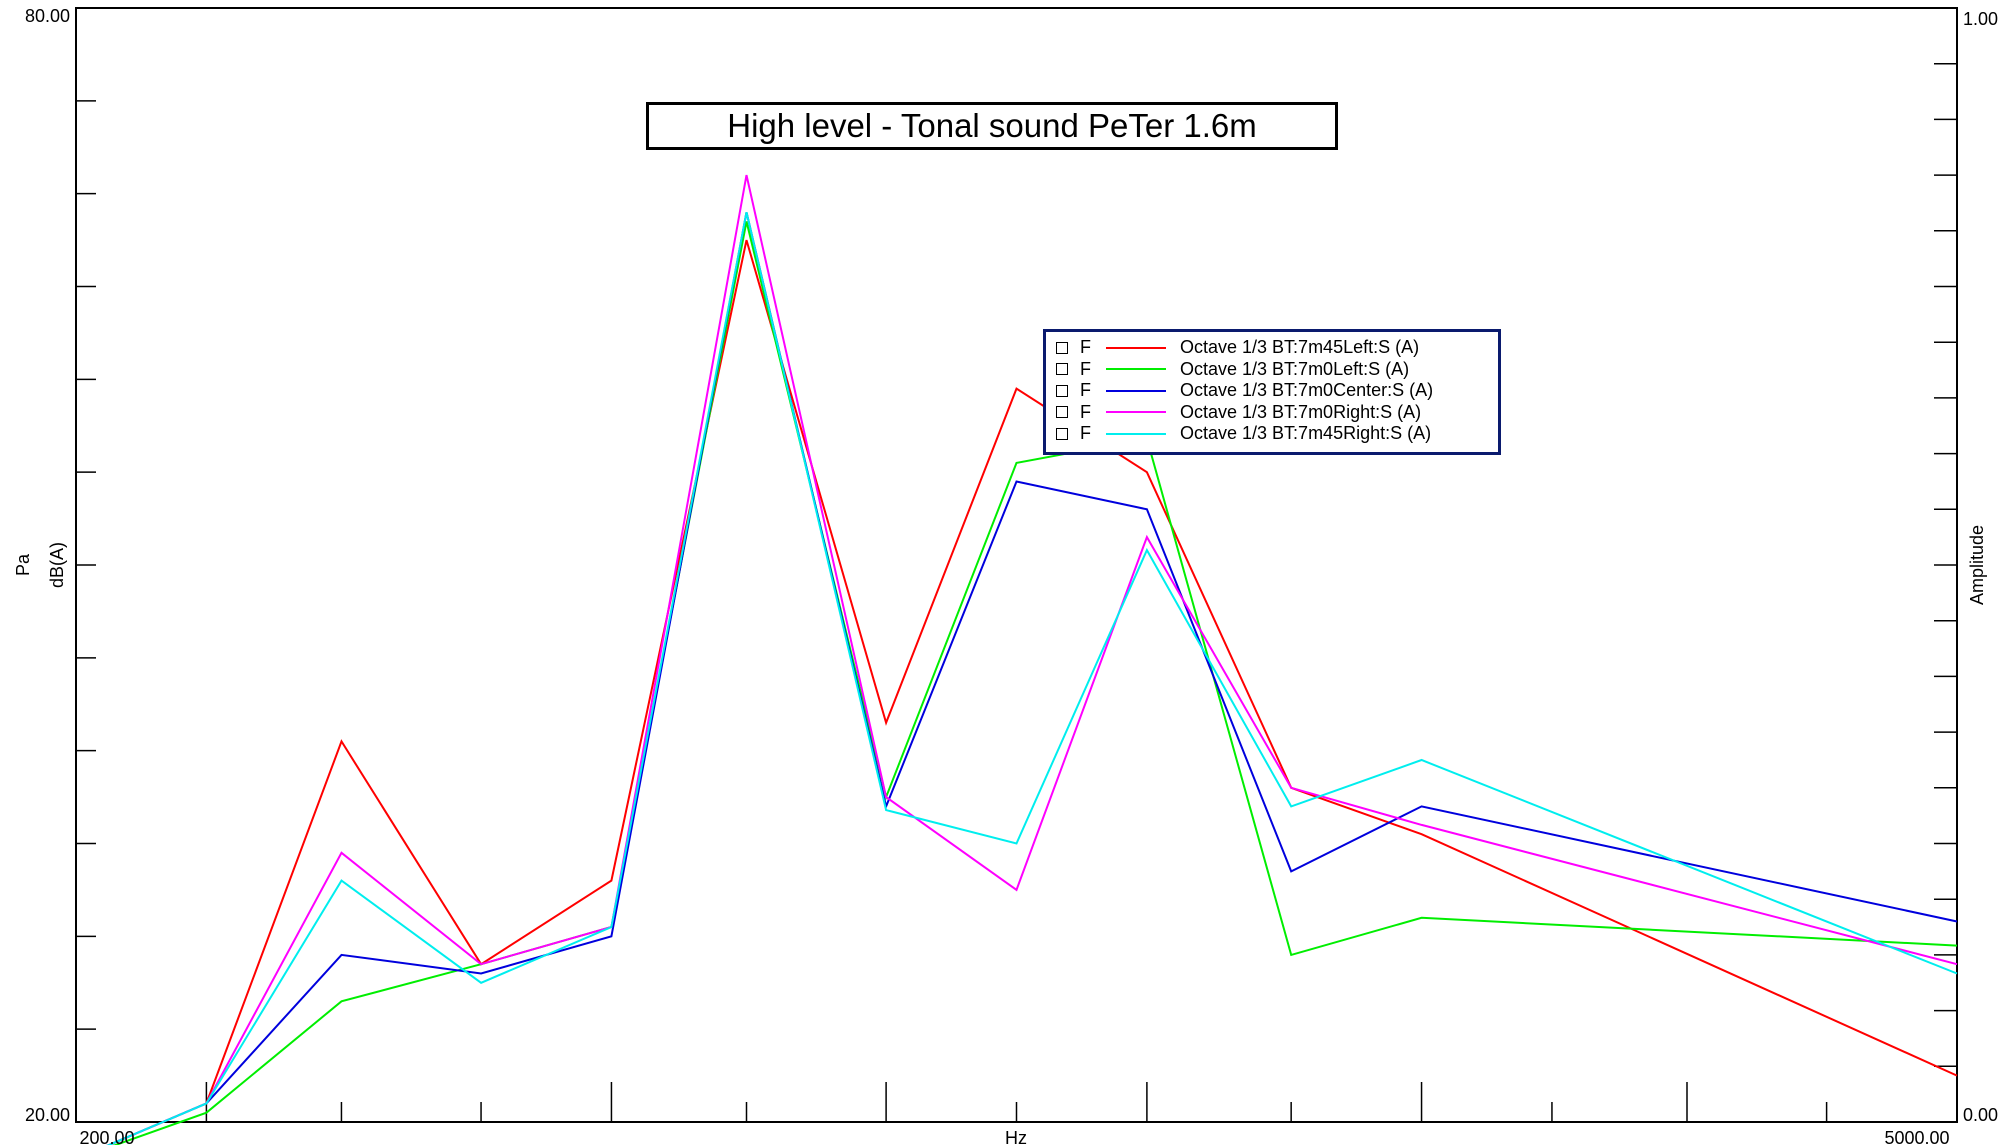 The width and height of the screenshot is (2015, 1145). What do you see at coordinates (1307, 390) in the screenshot?
I see `legend-label: Octave 1/3 BT:7m0Center:S (A)` at bounding box center [1307, 390].